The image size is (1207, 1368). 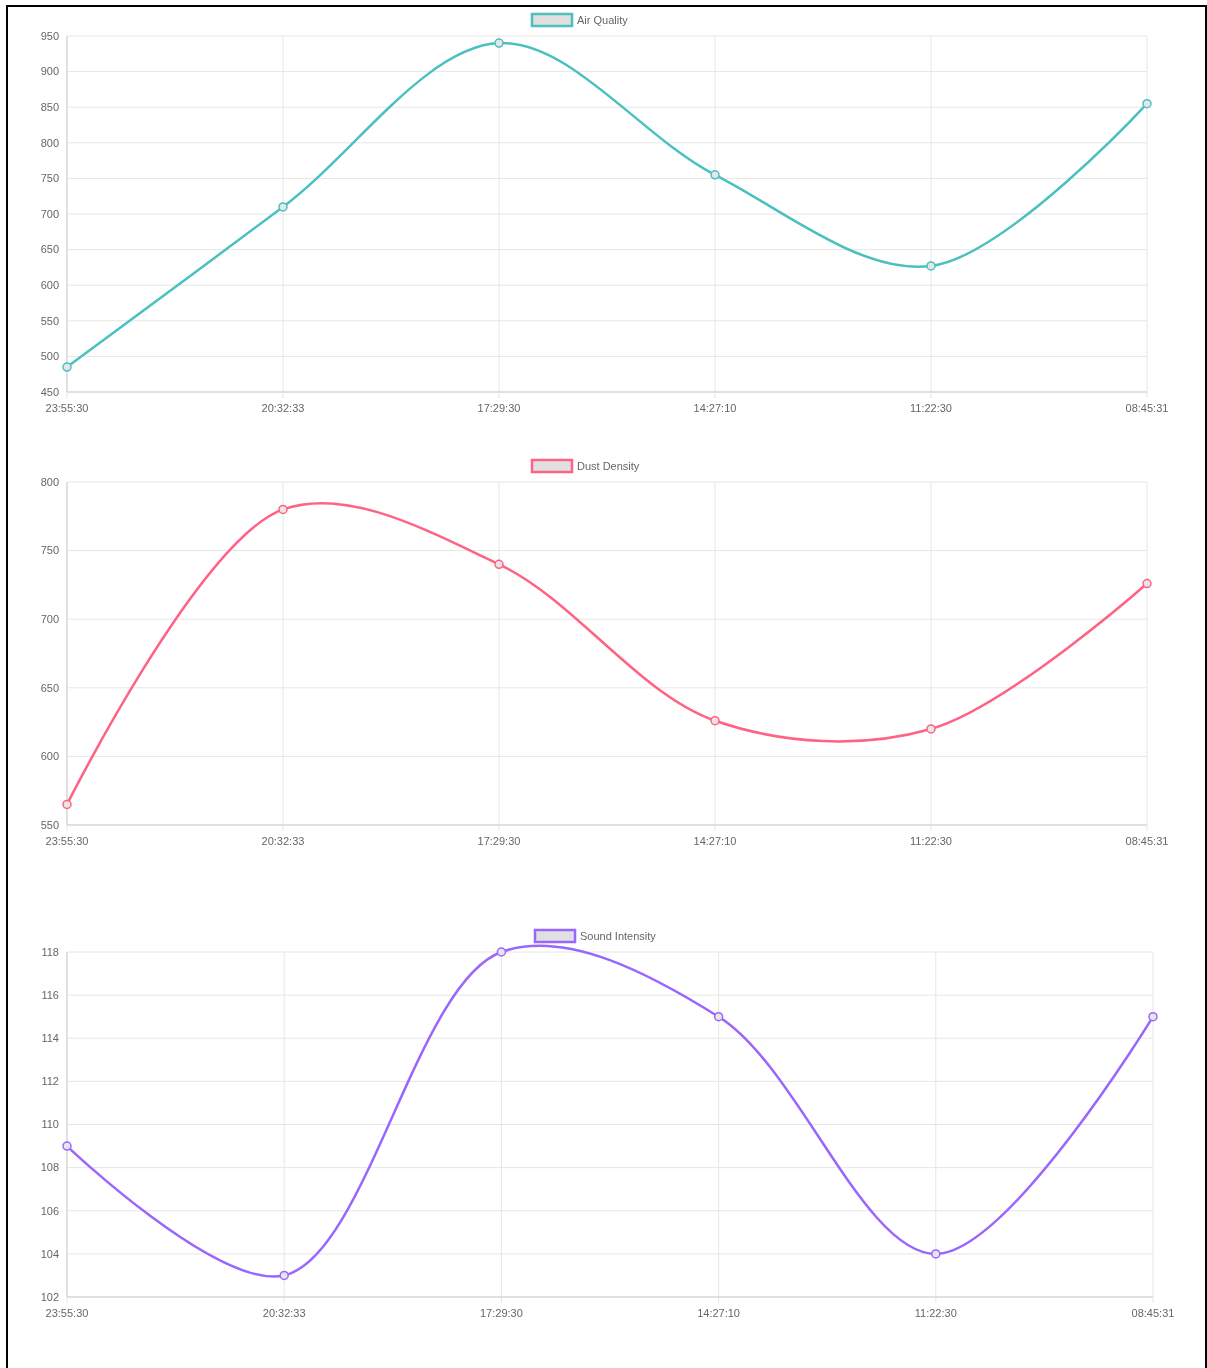 What do you see at coordinates (50, 994) in the screenshot?
I see `y-tick-label: 116` at bounding box center [50, 994].